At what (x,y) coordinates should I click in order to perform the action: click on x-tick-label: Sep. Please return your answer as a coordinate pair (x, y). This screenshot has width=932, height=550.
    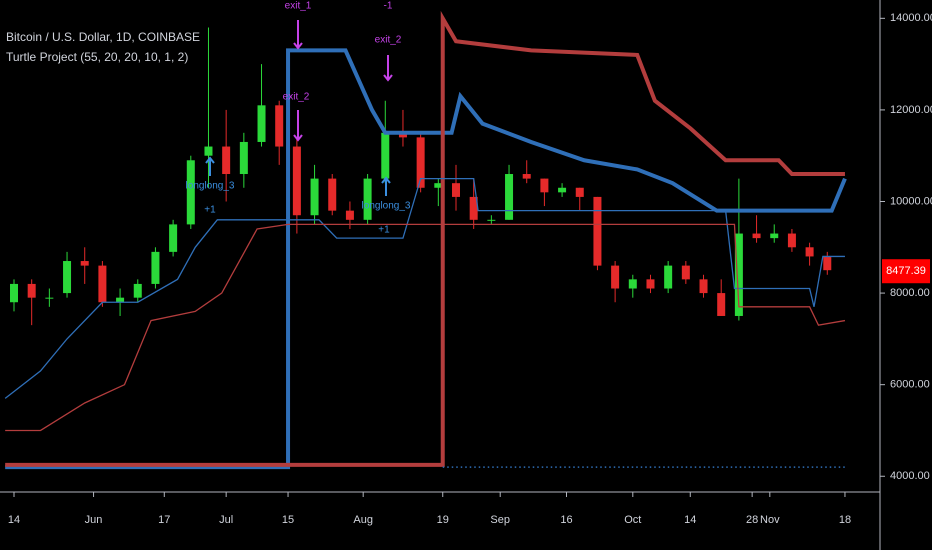
    Looking at the image, I should click on (500, 520).